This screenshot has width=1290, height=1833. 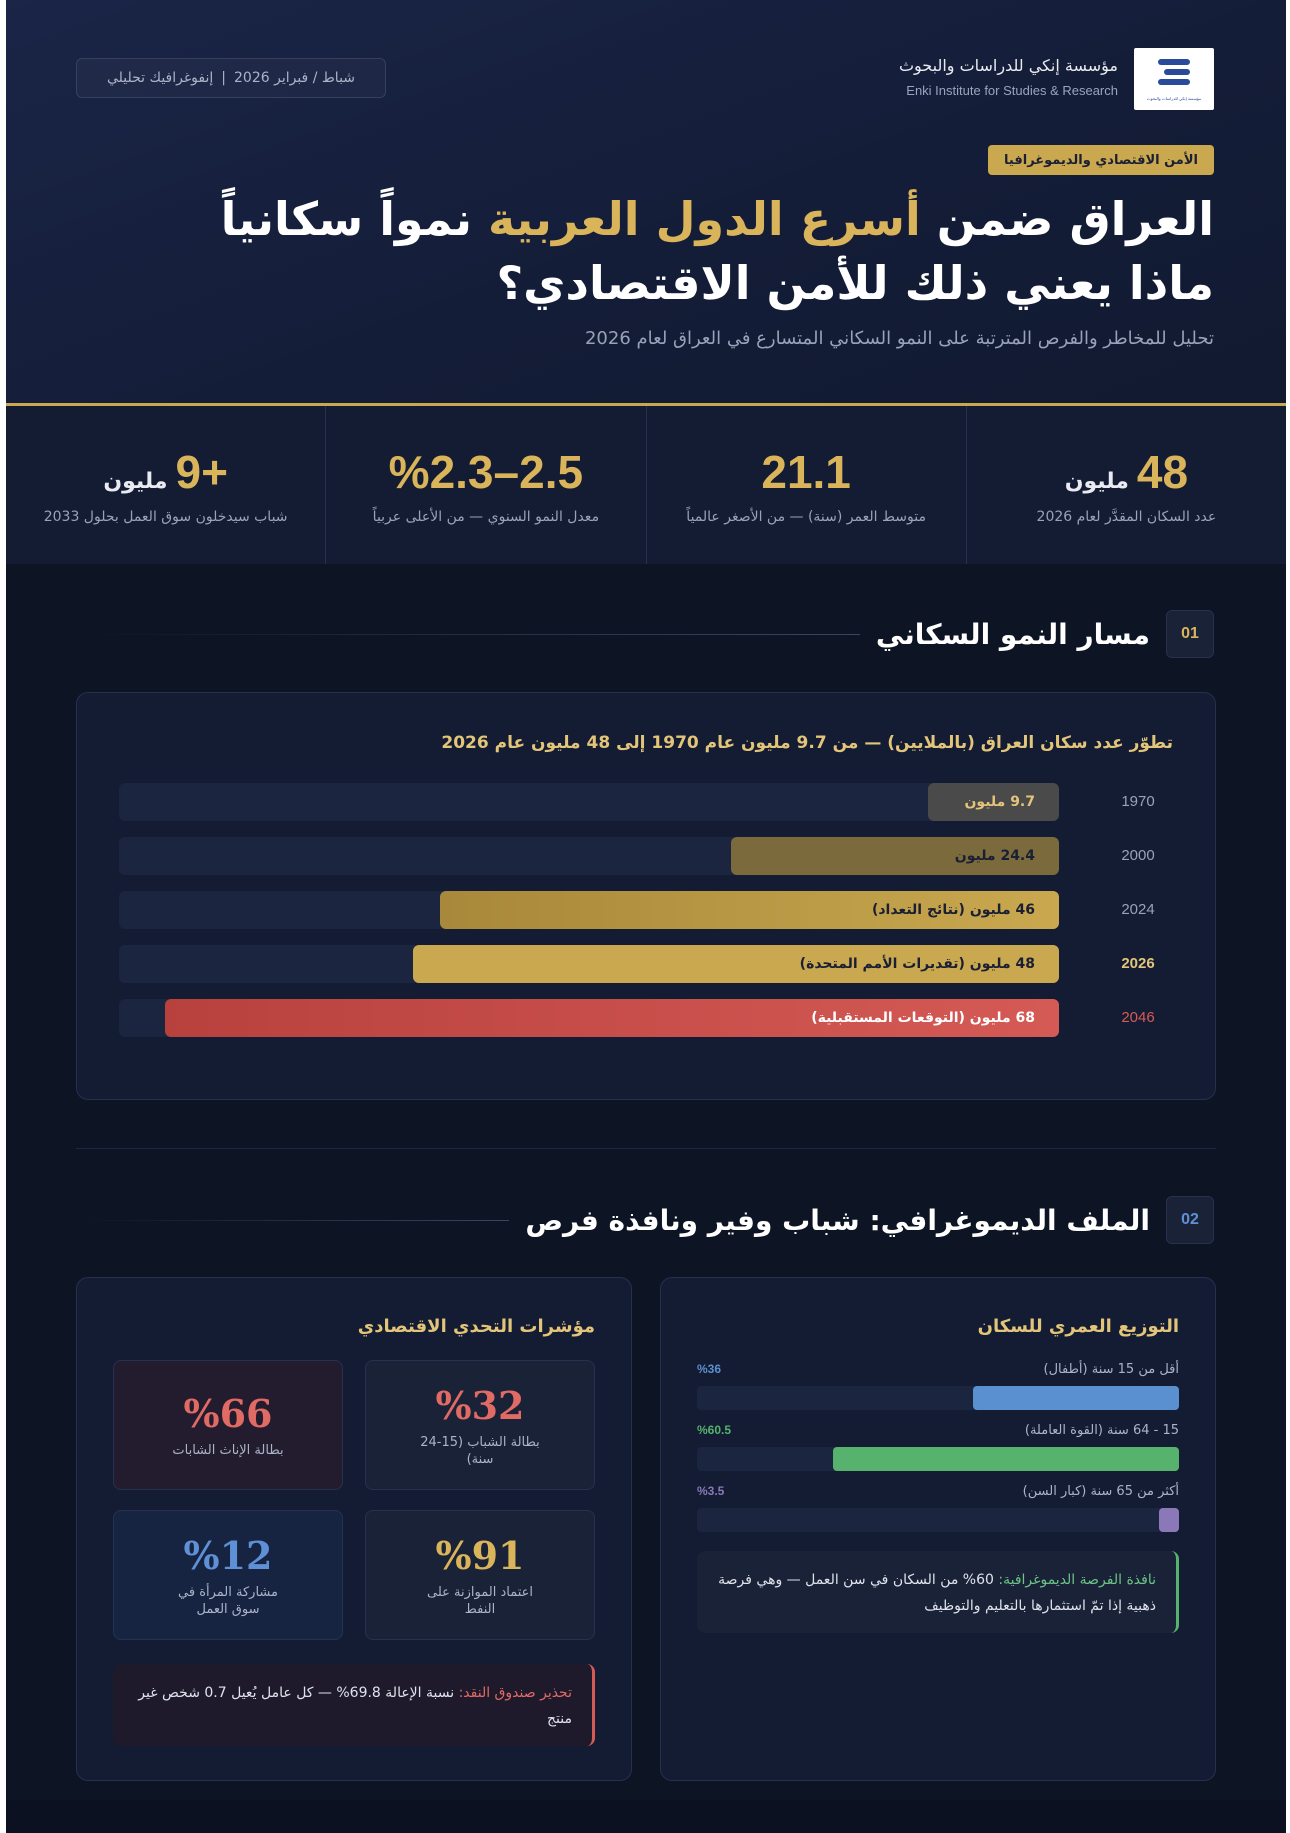 What do you see at coordinates (1100, 1491) in the screenshot?
I see `age-group-label: أكثر من 65 سنة (كبار السن)` at bounding box center [1100, 1491].